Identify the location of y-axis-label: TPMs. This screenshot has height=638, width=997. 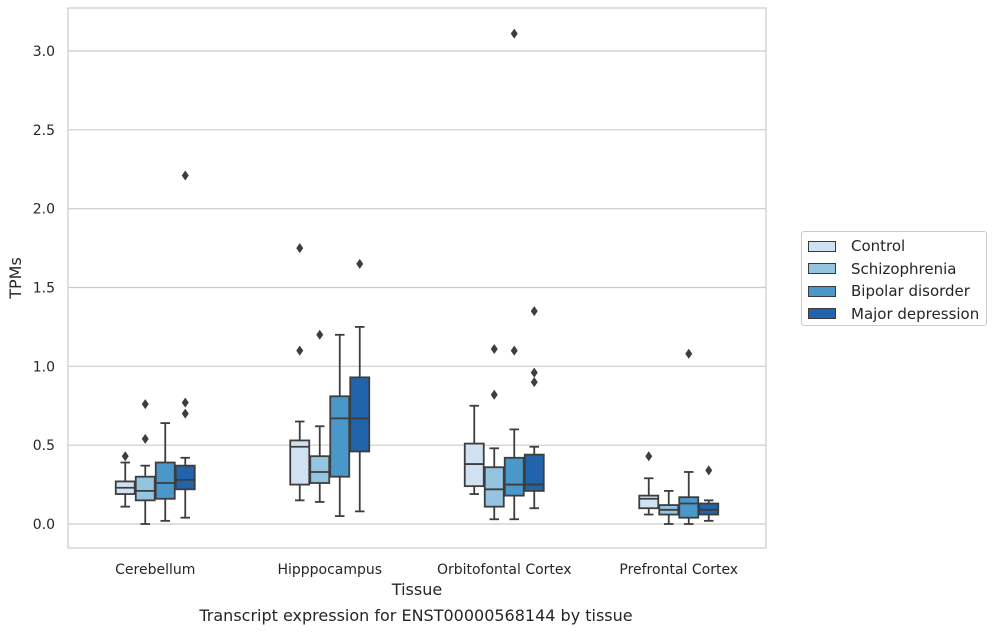
(15, 278).